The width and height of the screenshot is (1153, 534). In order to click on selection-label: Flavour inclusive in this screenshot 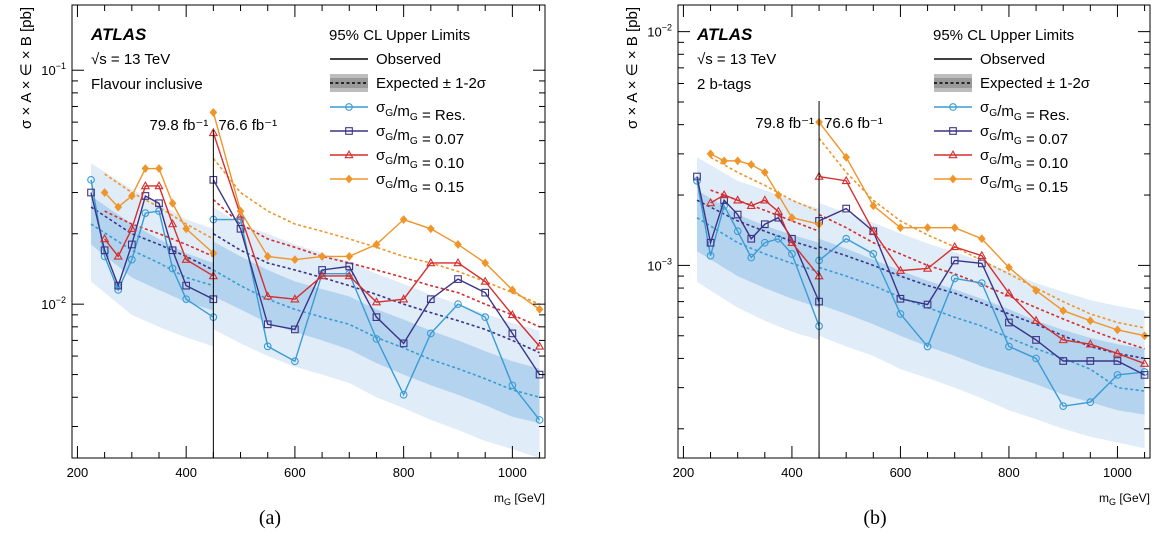, I will do `click(147, 84)`.